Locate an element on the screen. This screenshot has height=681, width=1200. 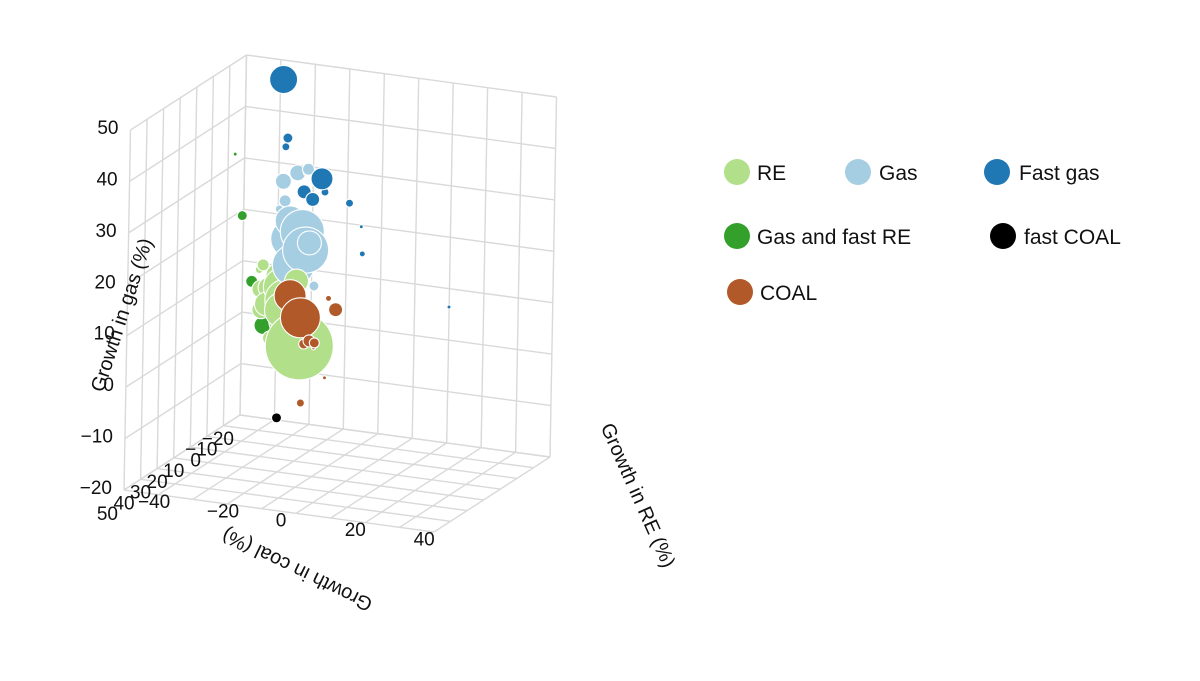
x-tick-label: 50 is located at coordinates (107, 514).